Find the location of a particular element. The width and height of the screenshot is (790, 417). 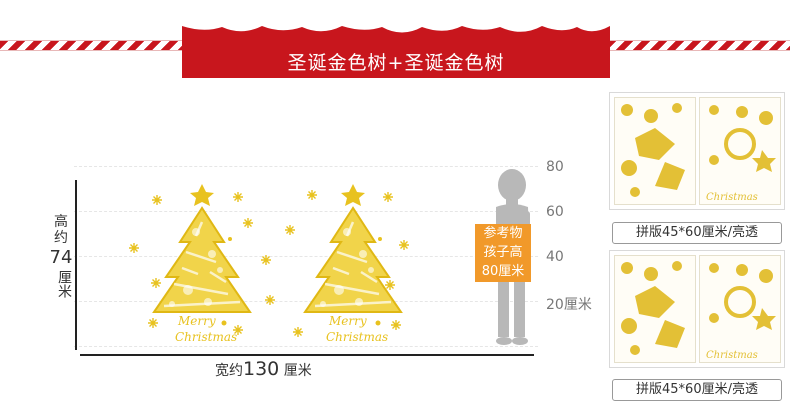

tree-right-text-1: Merry is located at coordinates (347, 321).